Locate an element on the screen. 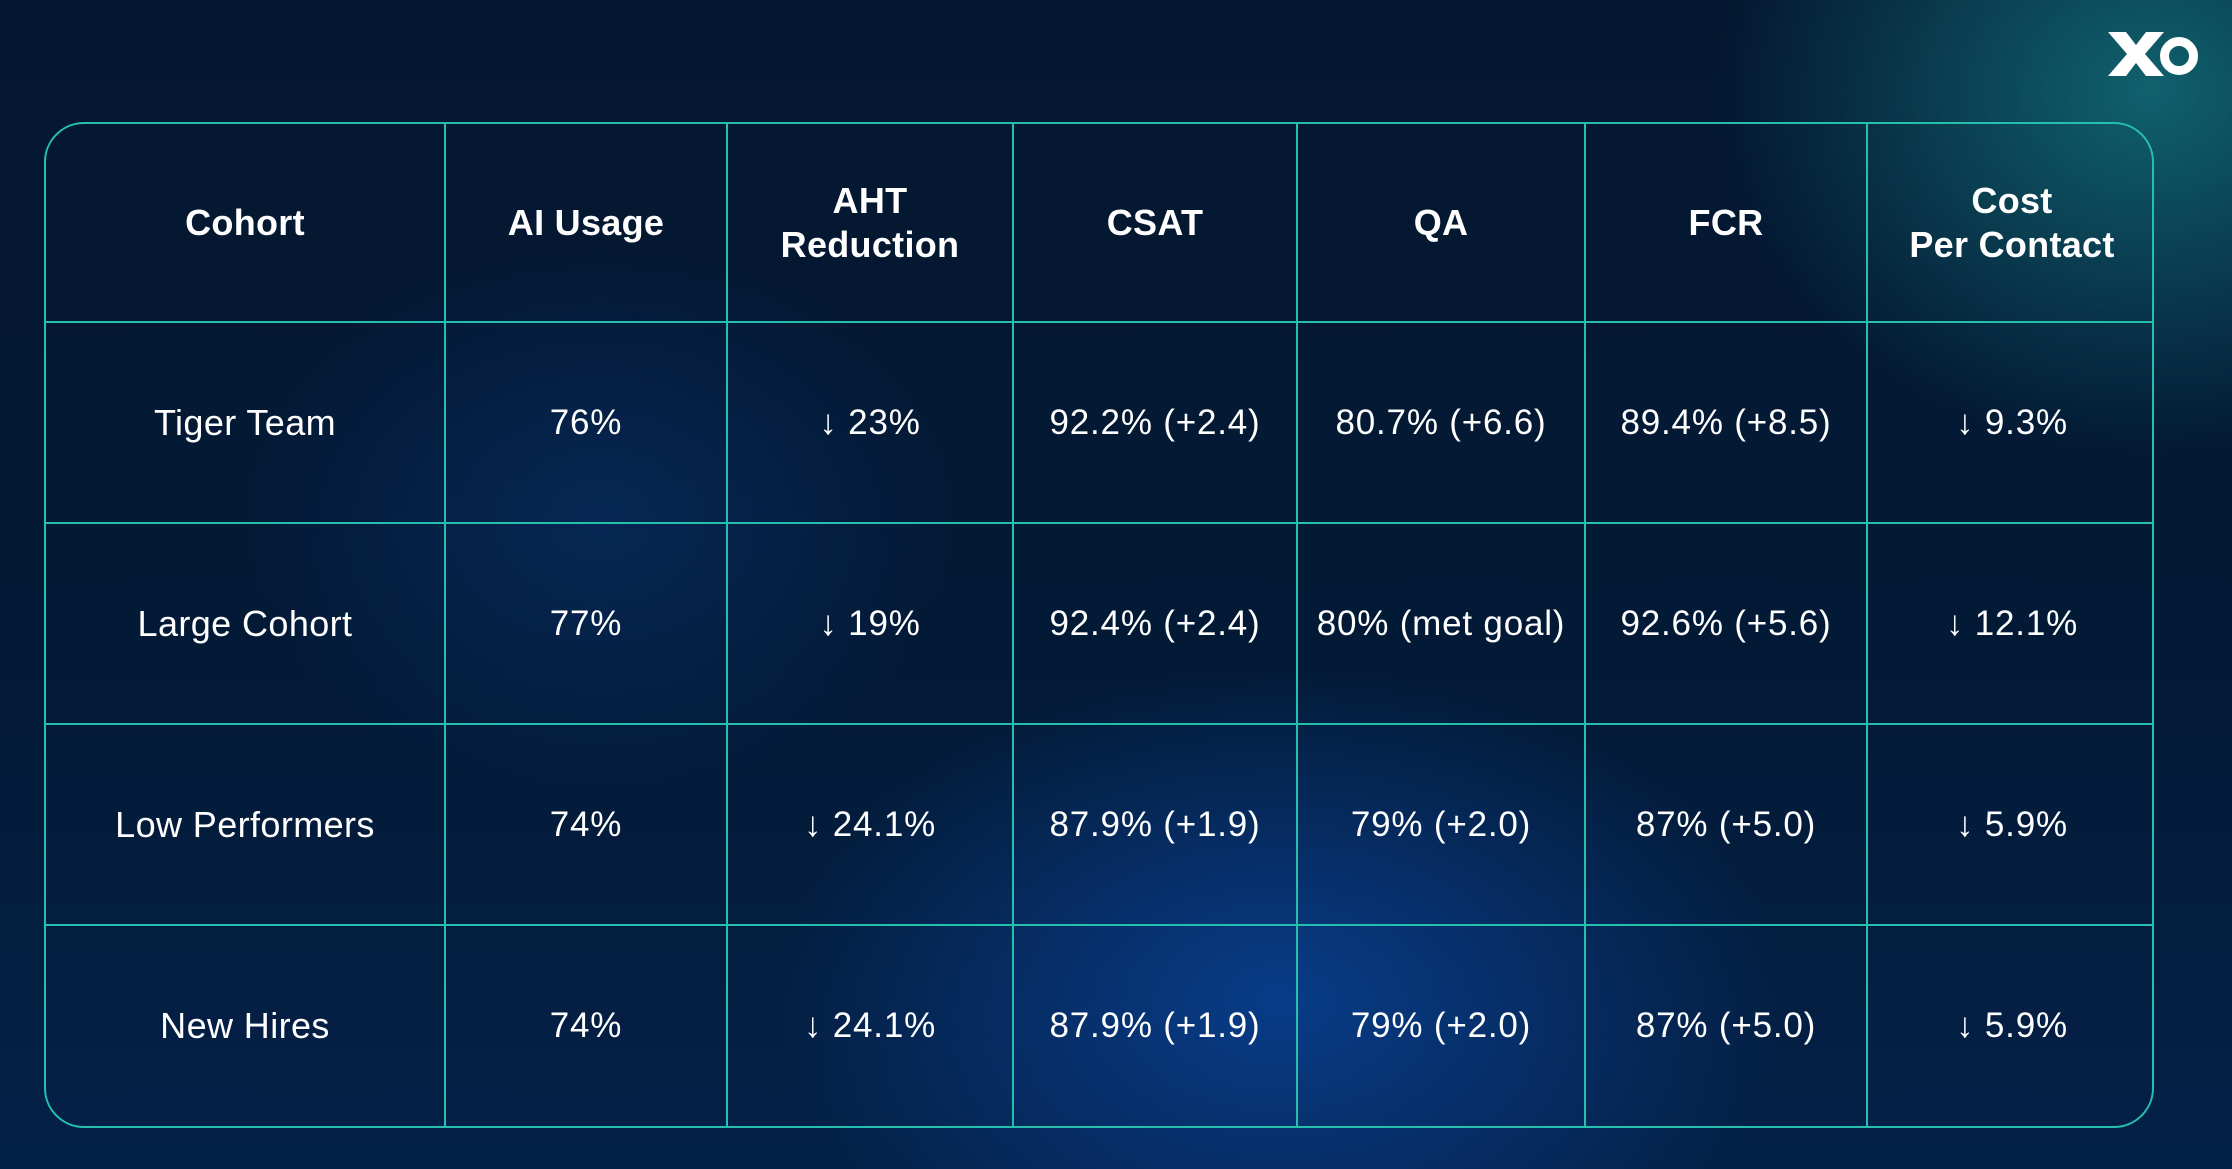 The width and height of the screenshot is (2232, 1169). cohort-cell: Large Cohort is located at coordinates (246, 623).